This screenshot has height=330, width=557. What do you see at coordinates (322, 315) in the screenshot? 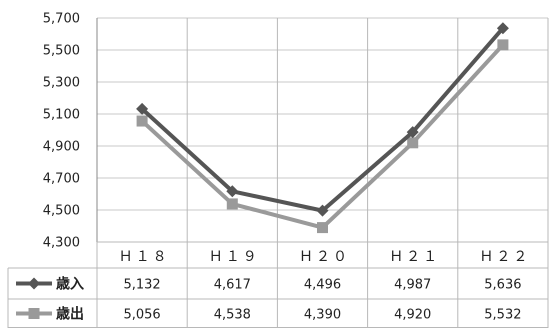
I see `table-cell: 4,390` at bounding box center [322, 315].